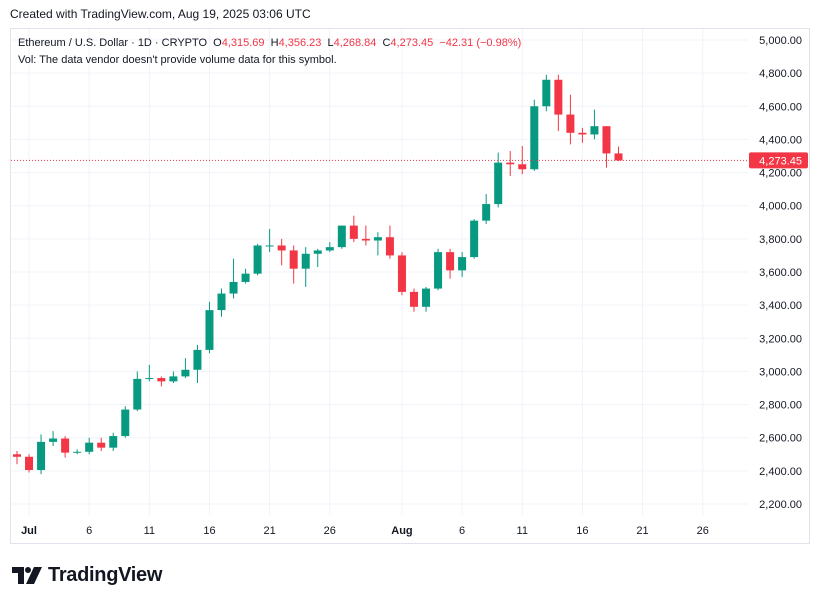 Image resolution: width=822 pixels, height=604 pixels. I want to click on x-tick-label: 16, so click(209, 531).